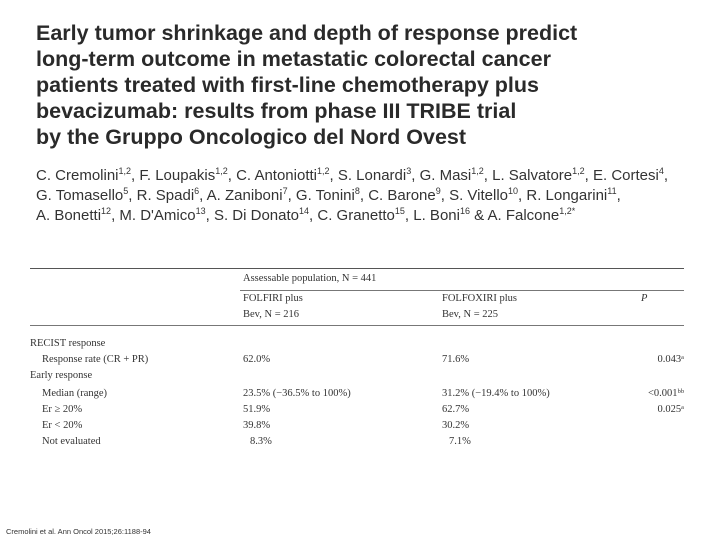 The width and height of the screenshot is (720, 540). I want to click on col-folfoxiri-header-1: FOLFOXIRI plus, so click(479, 298).